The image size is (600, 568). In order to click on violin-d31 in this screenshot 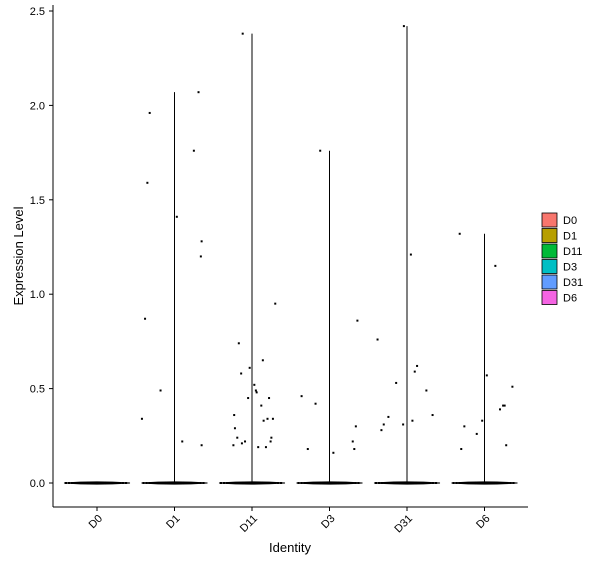, I will do `click(407, 255)`.